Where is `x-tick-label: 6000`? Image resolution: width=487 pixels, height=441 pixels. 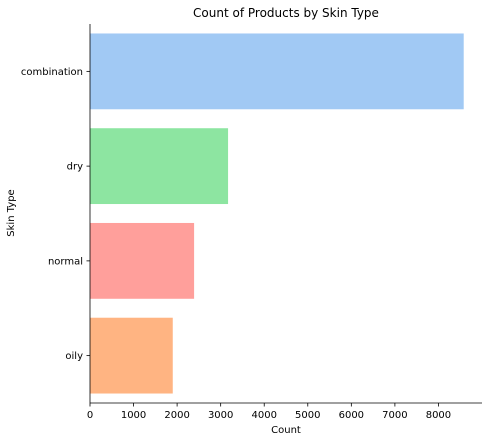
x-tick-label: 6000 is located at coordinates (351, 415).